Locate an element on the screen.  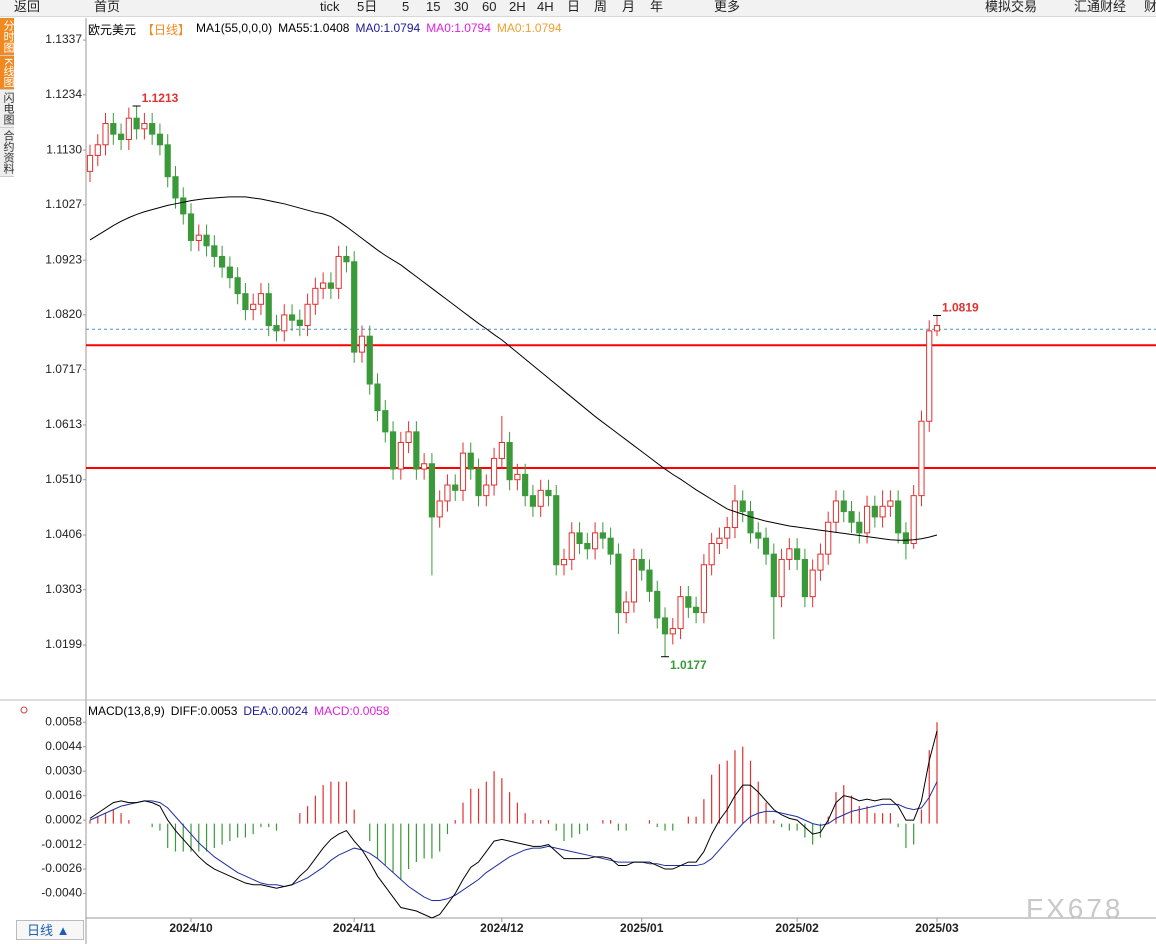
x-tick-label: 2025/03 is located at coordinates (937, 928).